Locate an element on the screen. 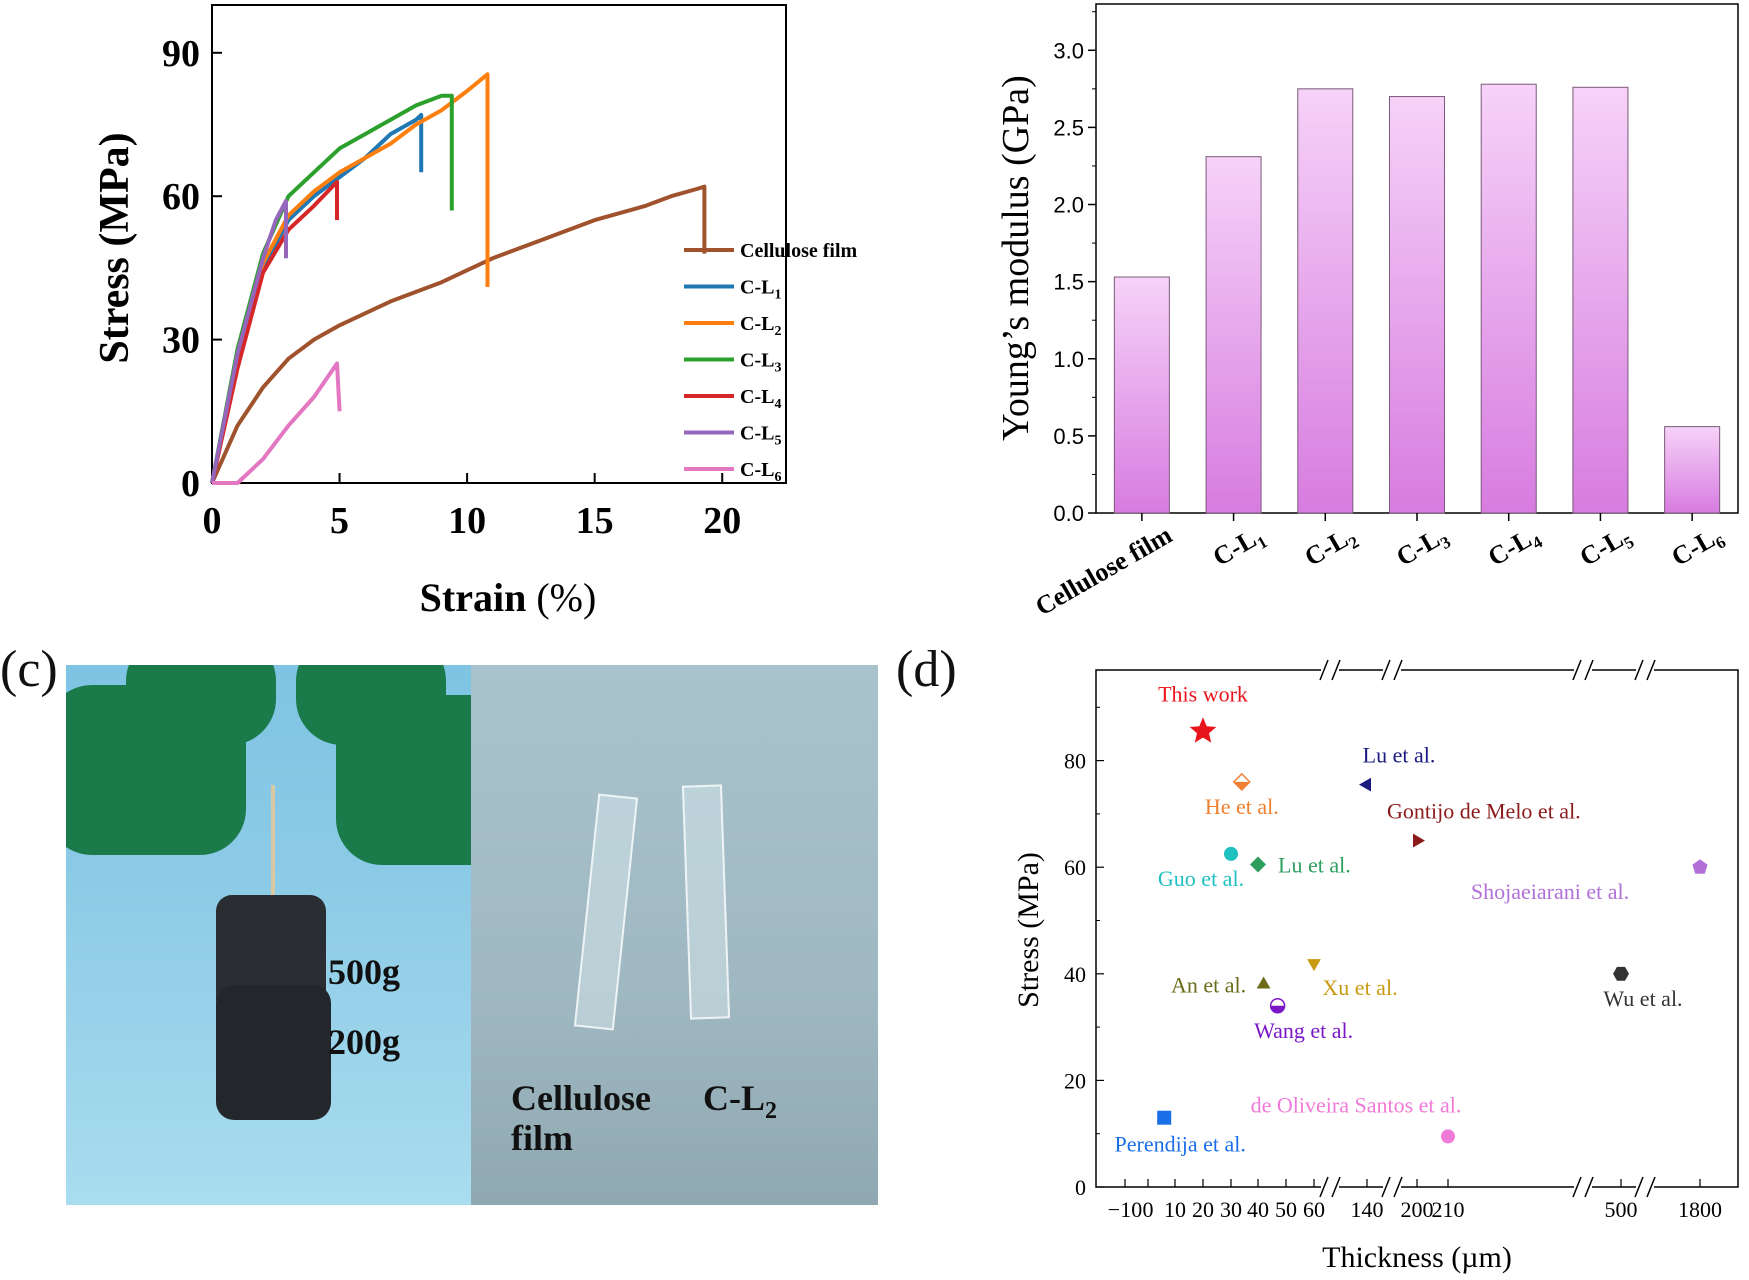  y-tick-label: 1.5 is located at coordinates (1068, 282).